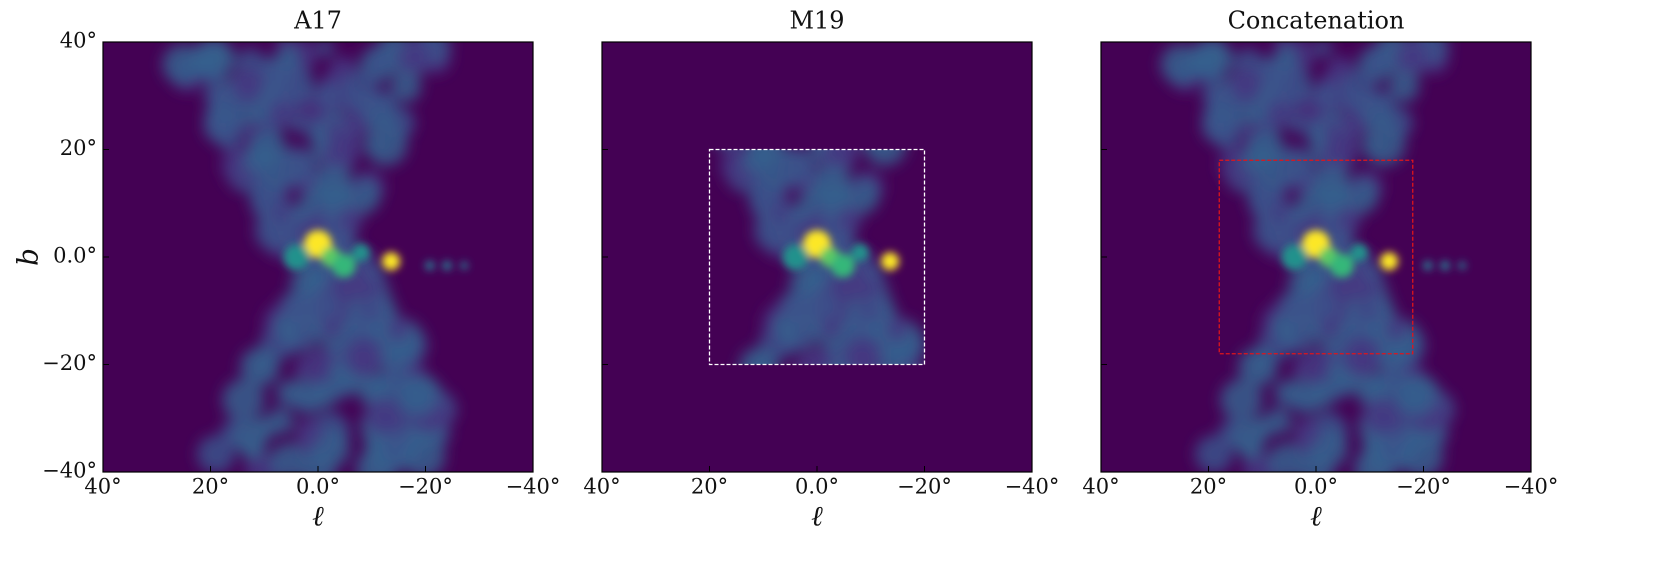 The height and width of the screenshot is (581, 1660). I want to click on y-axis-label: b, so click(28, 257).